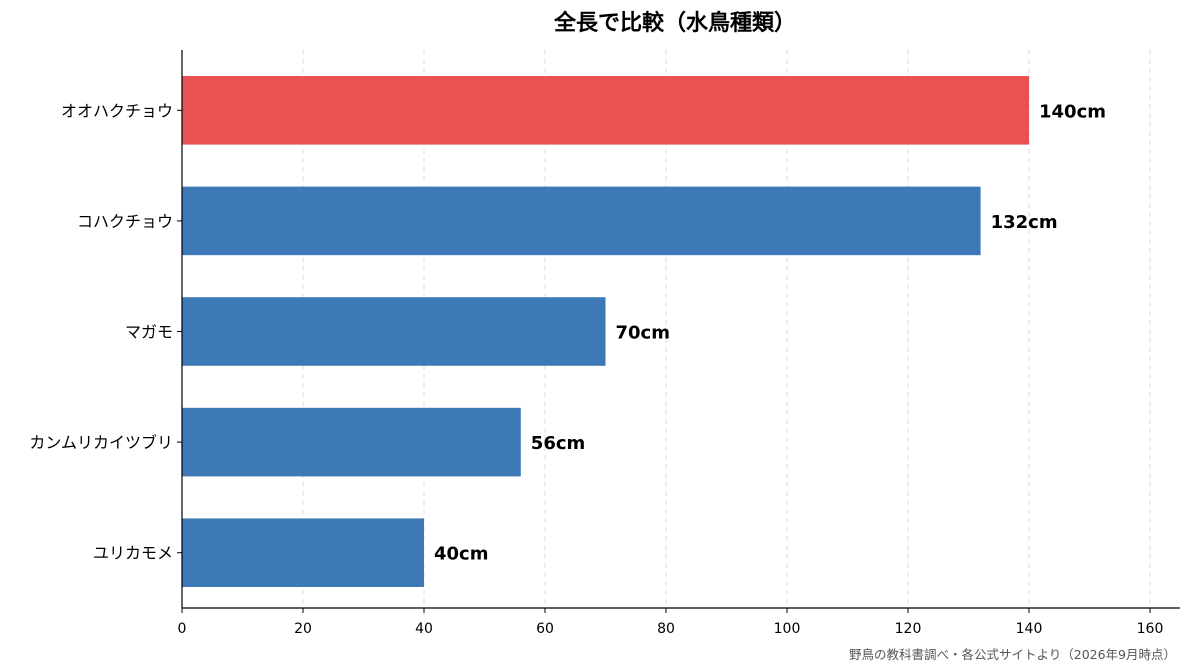 Image resolution: width=1193 pixels, height=672 pixels. What do you see at coordinates (1072, 111) in the screenshot?
I see `value-label: 140cm` at bounding box center [1072, 111].